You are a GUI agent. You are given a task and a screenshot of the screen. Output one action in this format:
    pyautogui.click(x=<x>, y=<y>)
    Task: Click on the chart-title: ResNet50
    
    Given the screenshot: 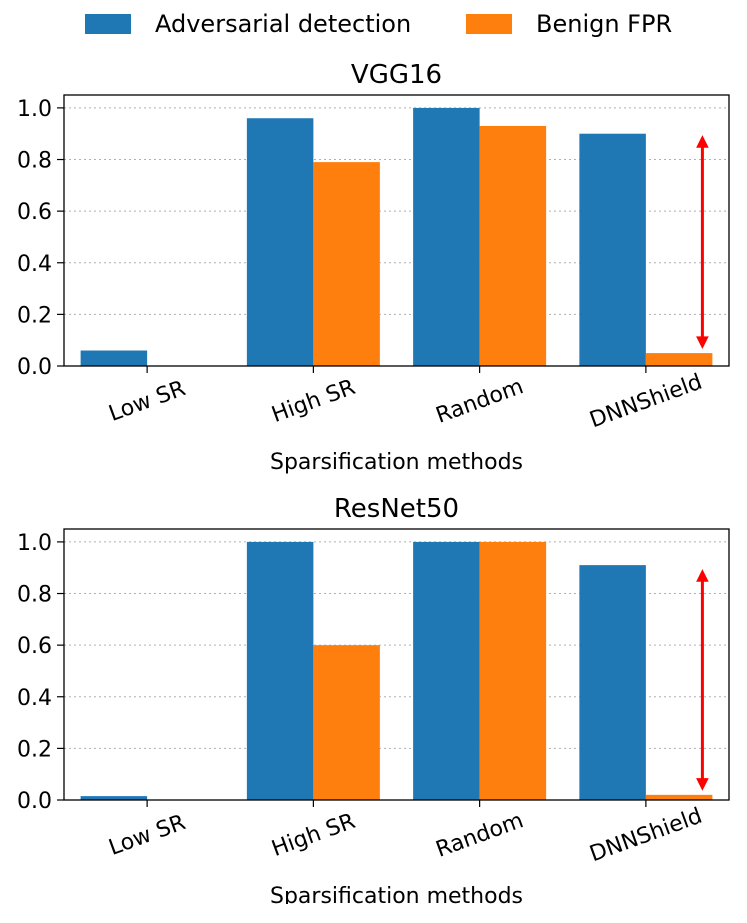 What is the action you would take?
    pyautogui.click(x=396, y=509)
    